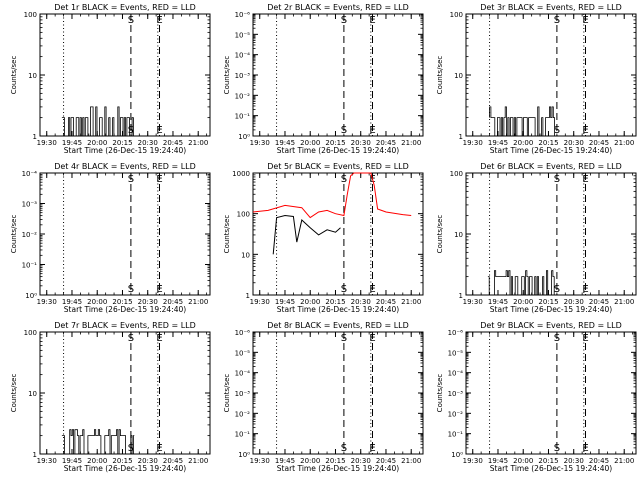 The image size is (640, 480). Describe the element at coordinates (30, 15) in the screenshot. I see `y-tick-label: 100` at that location.